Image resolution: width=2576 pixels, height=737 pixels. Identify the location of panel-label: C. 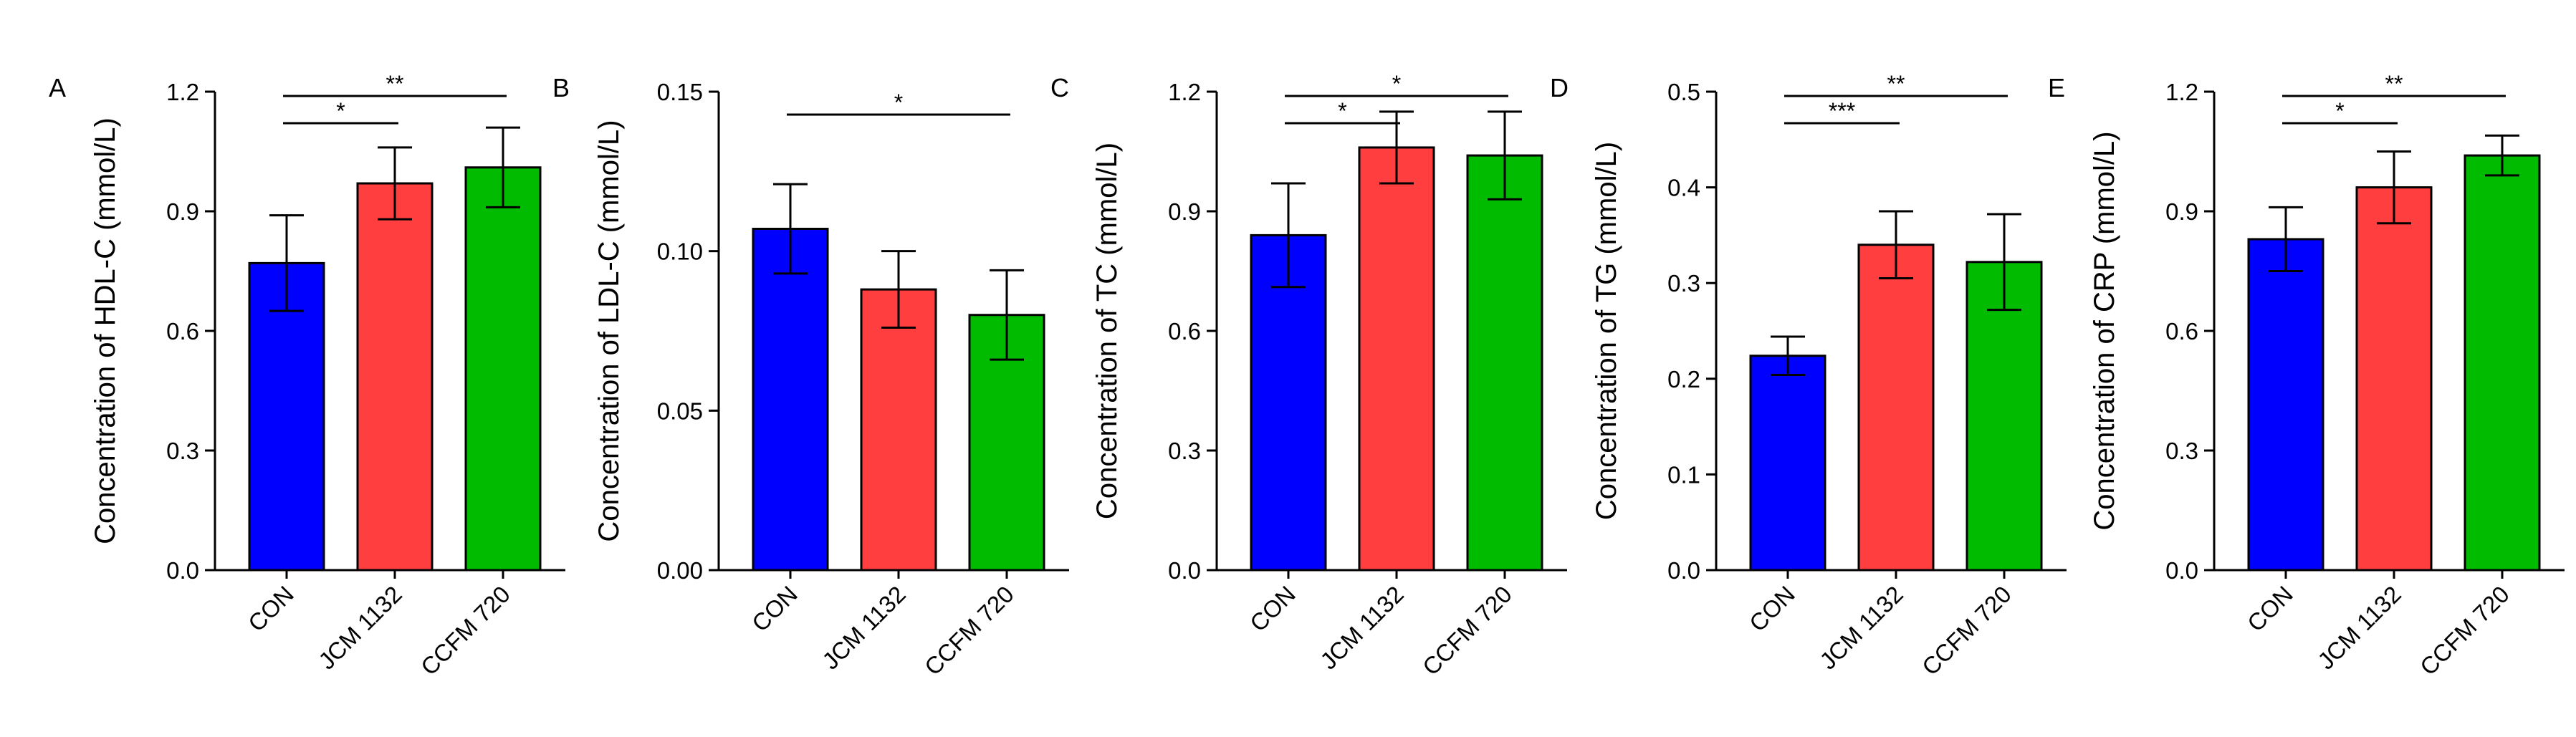
(1059, 87).